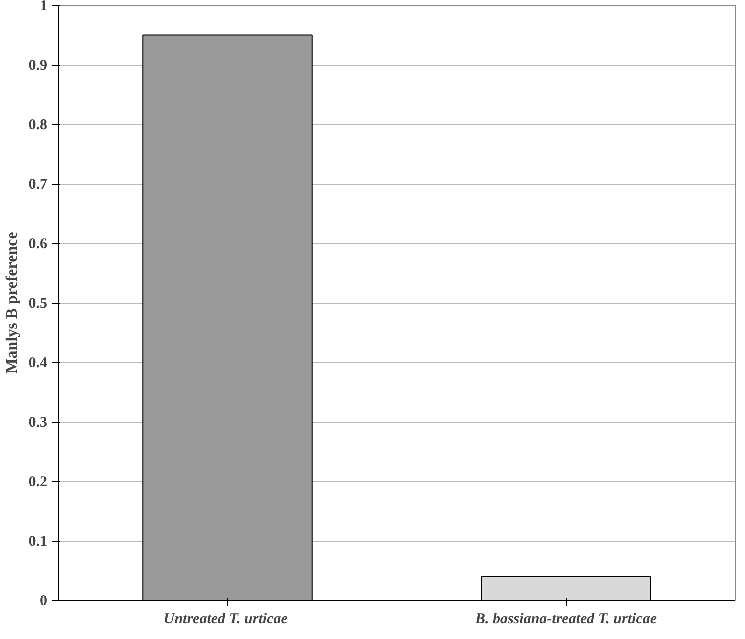  I want to click on y-tick-label: 0, so click(44, 602).